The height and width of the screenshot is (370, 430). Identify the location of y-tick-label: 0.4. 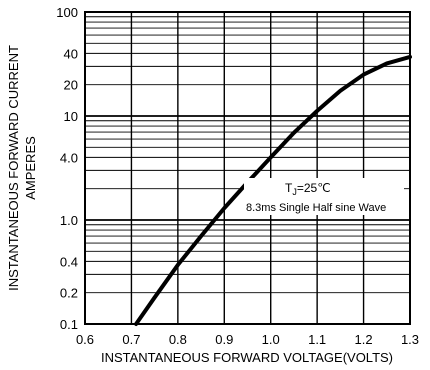
(69, 261).